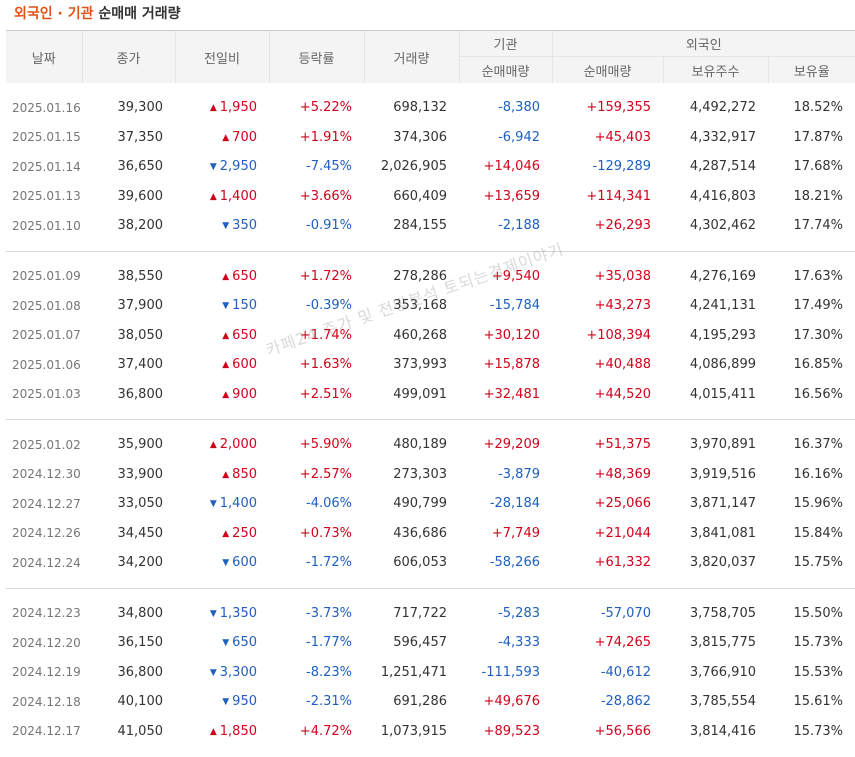 This screenshot has height=757, width=855. What do you see at coordinates (140, 533) in the screenshot?
I see `cell-close: 34,450` at bounding box center [140, 533].